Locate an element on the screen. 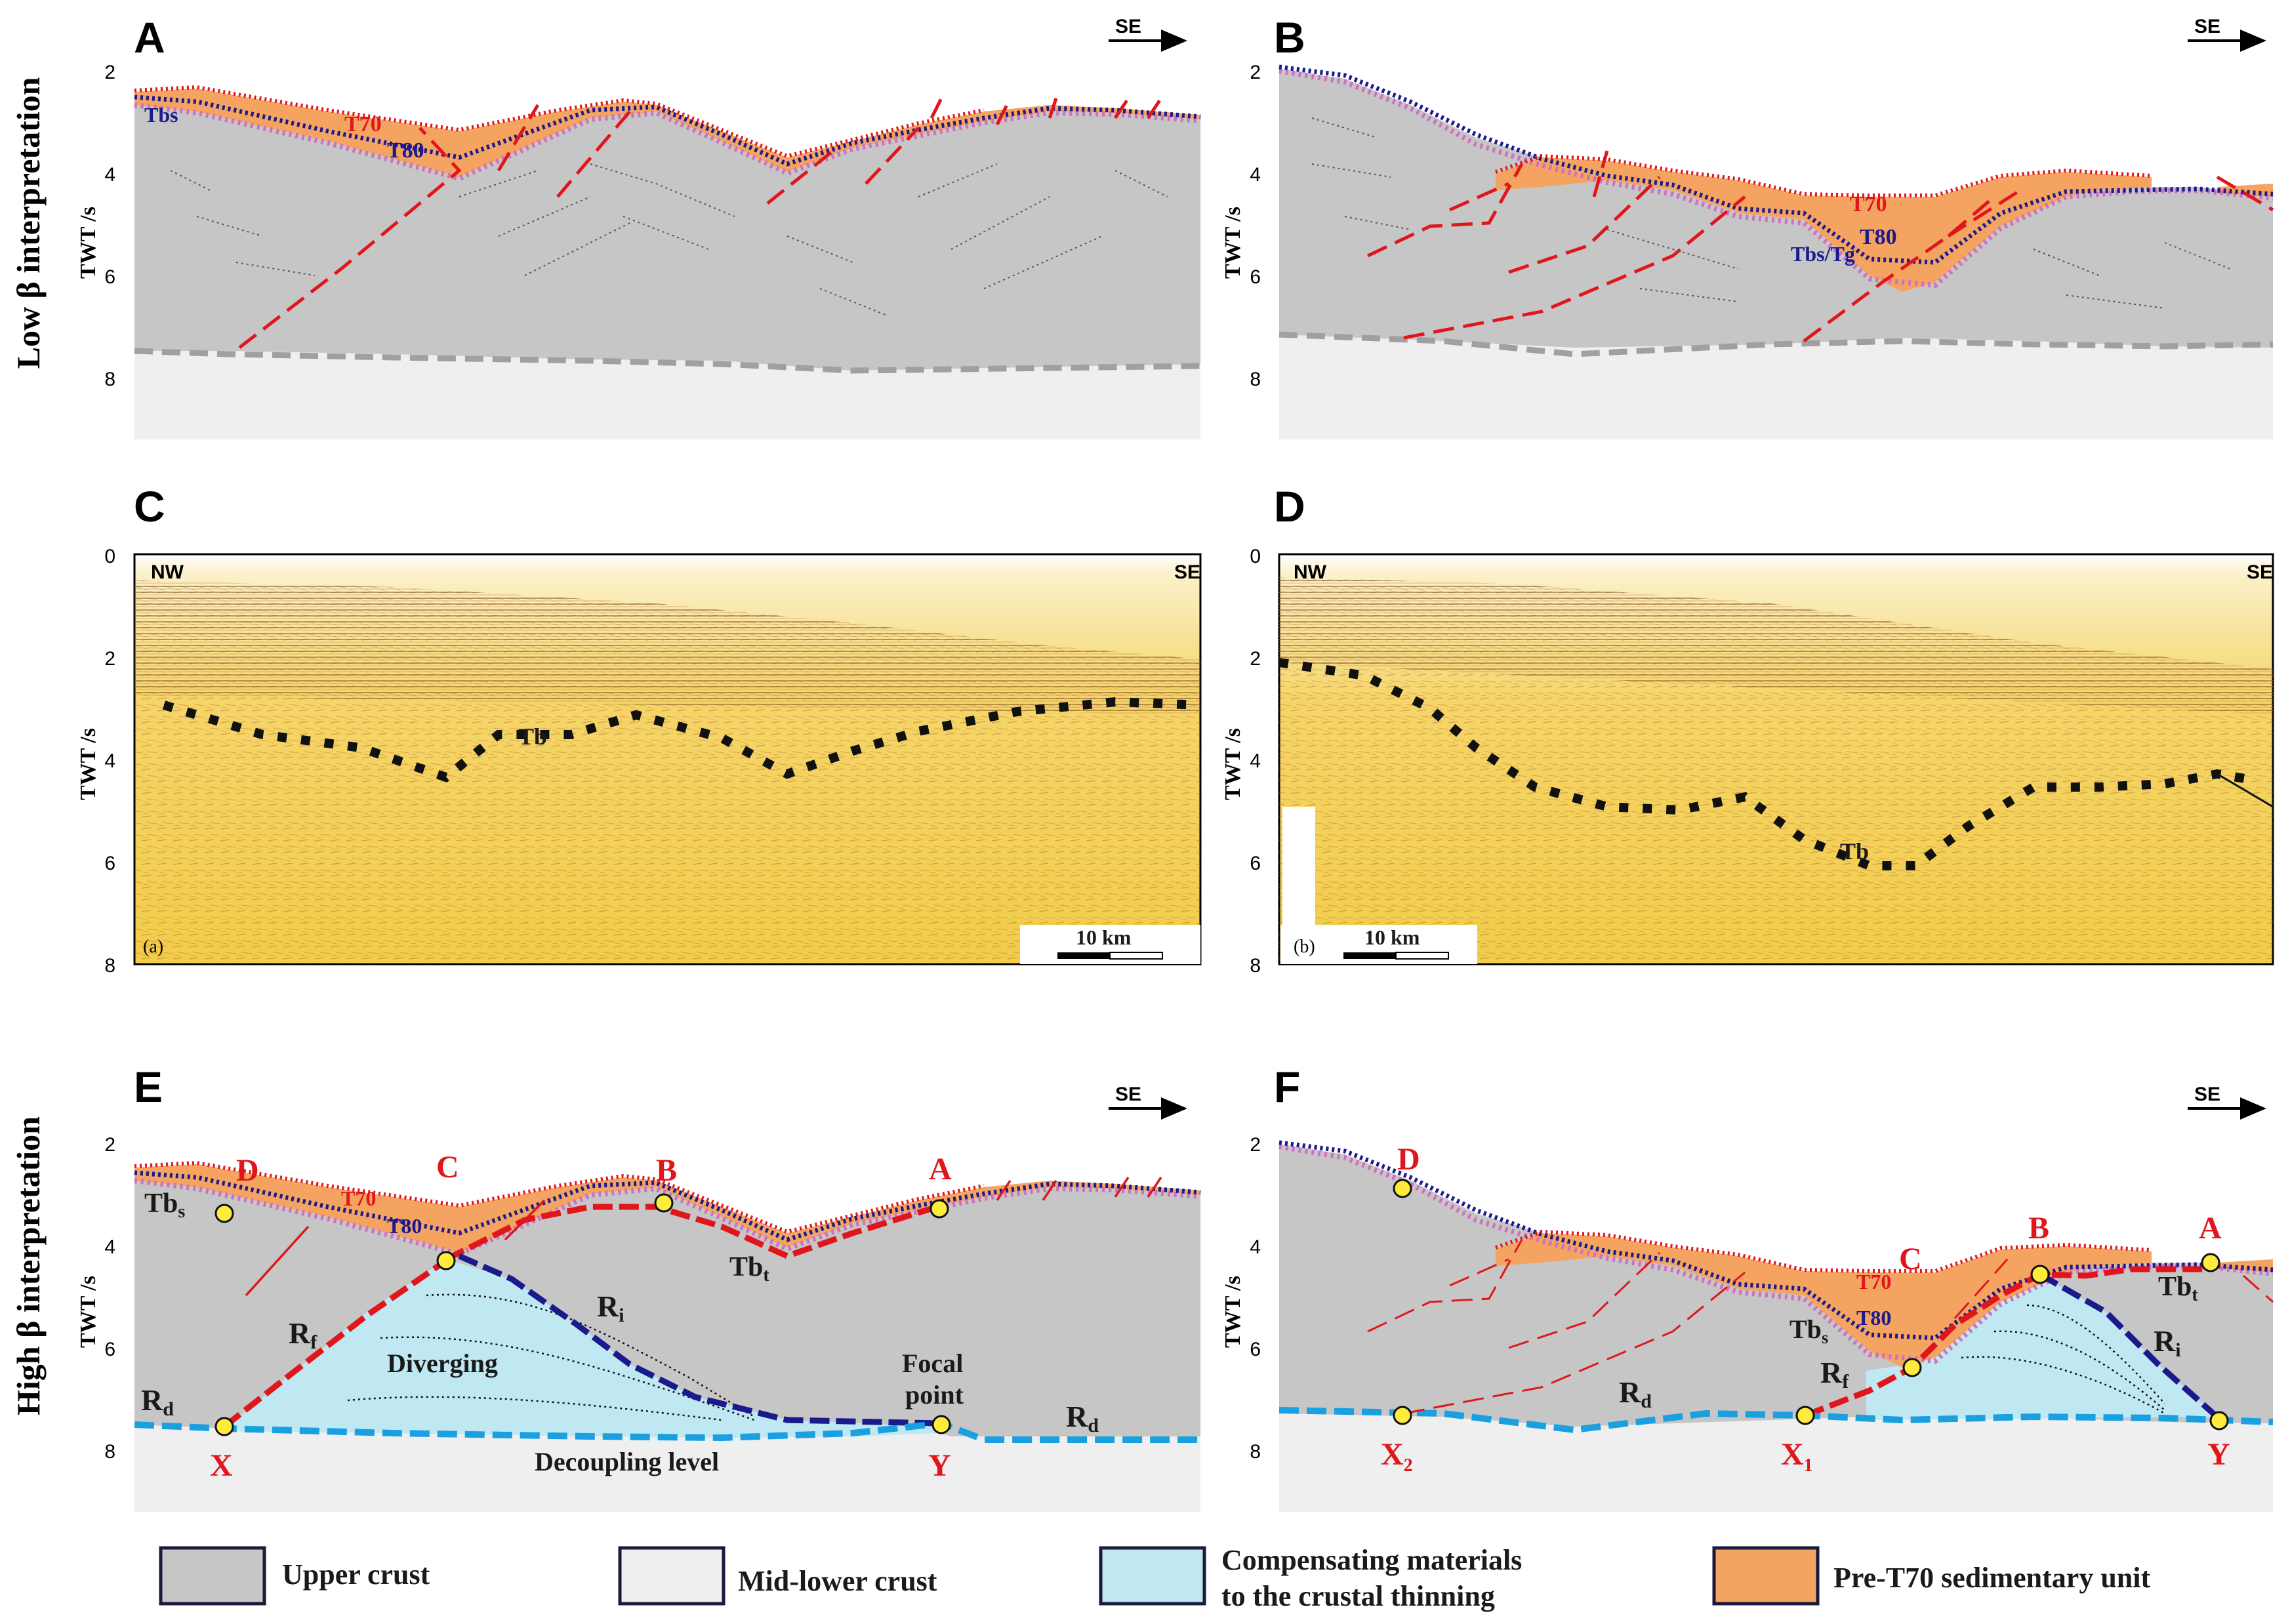 This screenshot has width=2290, height=1624. rf-tbt-line-f is located at coordinates (2007, 1343).